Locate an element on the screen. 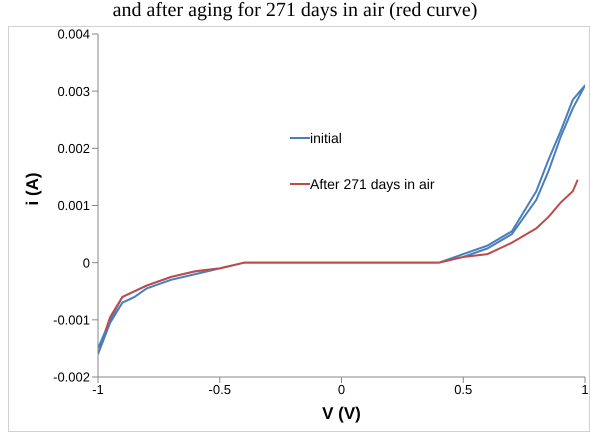 Image resolution: width=590 pixels, height=433 pixels. y-tick-label: 0.001 is located at coordinates (73, 206).